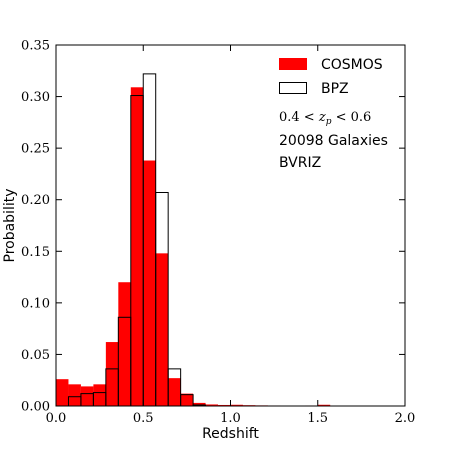 The height and width of the screenshot is (450, 450). I want to click on y-tick-label: 0.15, so click(35, 252).